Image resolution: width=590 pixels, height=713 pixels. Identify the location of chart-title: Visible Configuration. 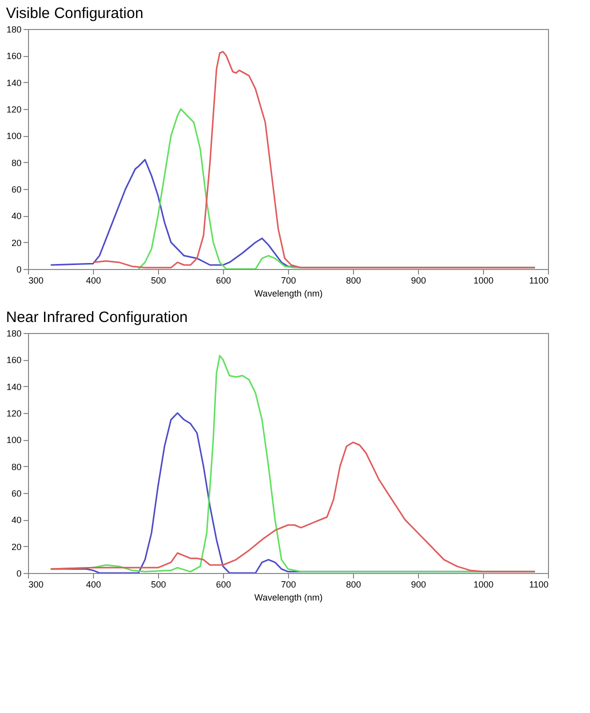
(75, 13).